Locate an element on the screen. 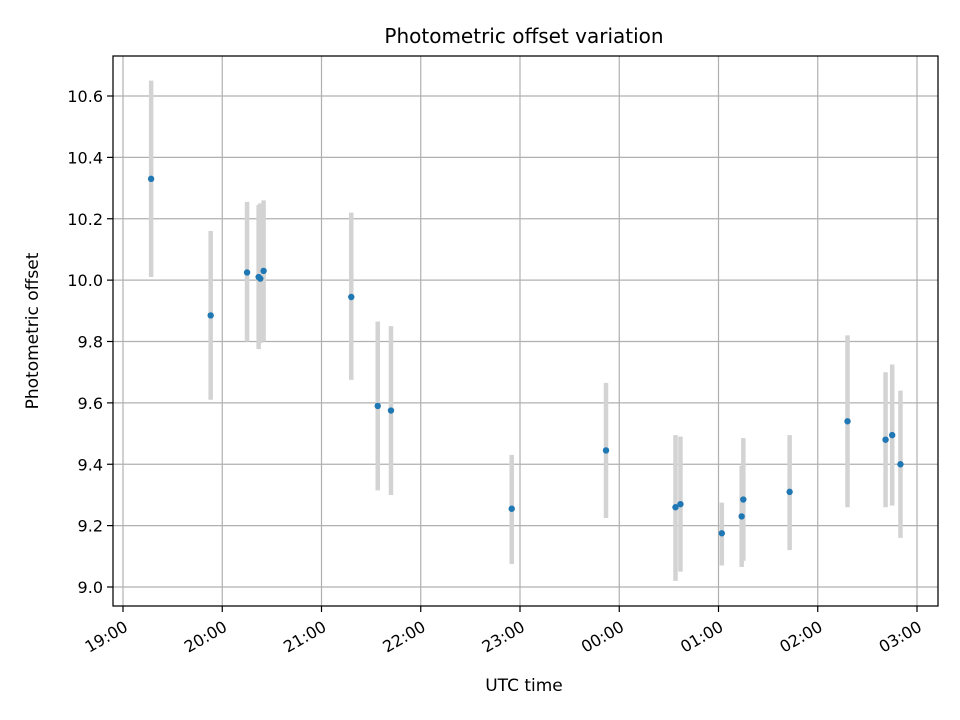 Image resolution: width=960 pixels, height=720 pixels. y-axis-title: Photometric offset is located at coordinates (33, 330).